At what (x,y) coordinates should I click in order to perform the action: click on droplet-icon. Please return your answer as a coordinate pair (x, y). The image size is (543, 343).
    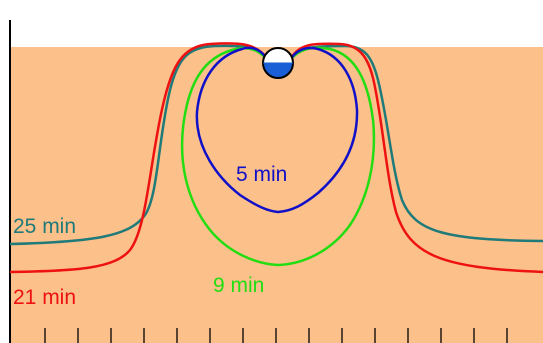
    Looking at the image, I should click on (278, 63).